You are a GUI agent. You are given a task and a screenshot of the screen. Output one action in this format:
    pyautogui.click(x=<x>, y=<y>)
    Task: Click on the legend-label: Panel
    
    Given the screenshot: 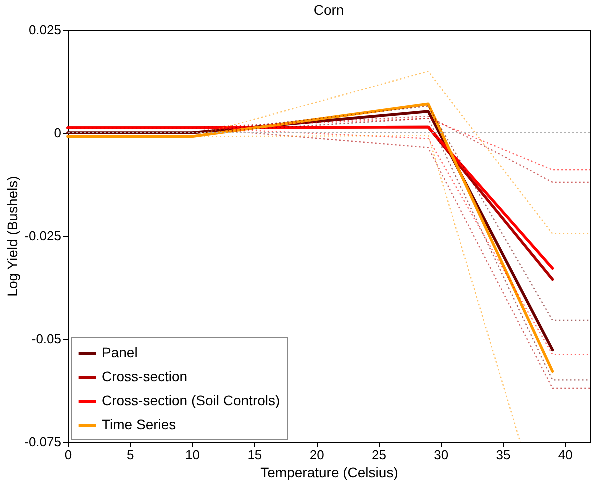 What is the action you would take?
    pyautogui.click(x=120, y=352)
    